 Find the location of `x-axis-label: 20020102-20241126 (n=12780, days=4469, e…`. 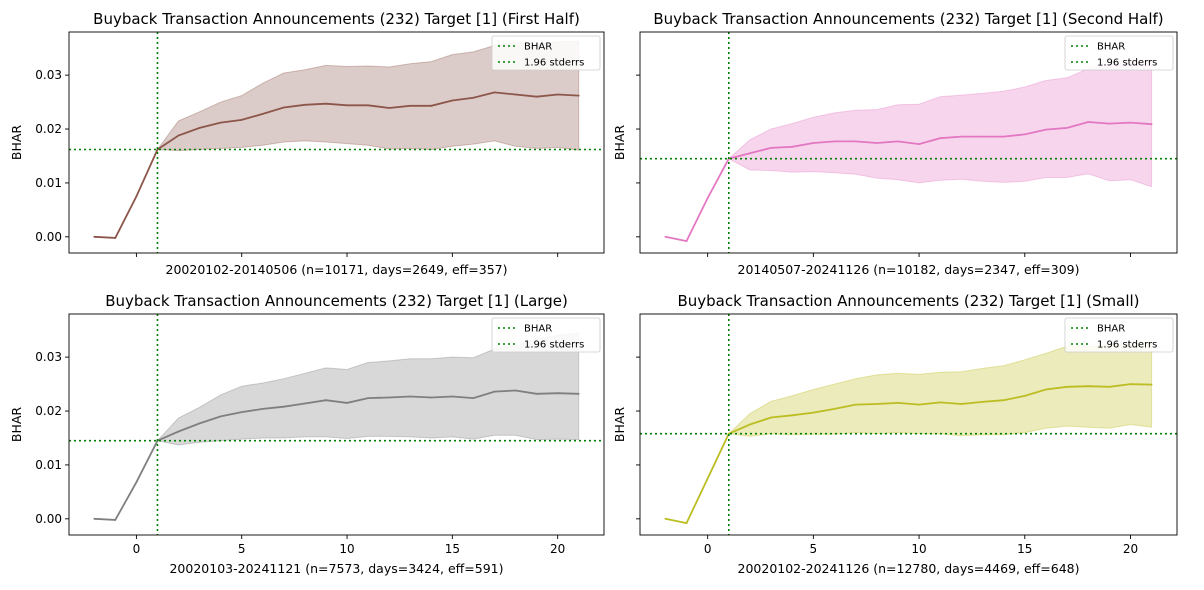

x-axis-label: 20020102-20241126 (n=12780, days=4469, e… is located at coordinates (909, 568).